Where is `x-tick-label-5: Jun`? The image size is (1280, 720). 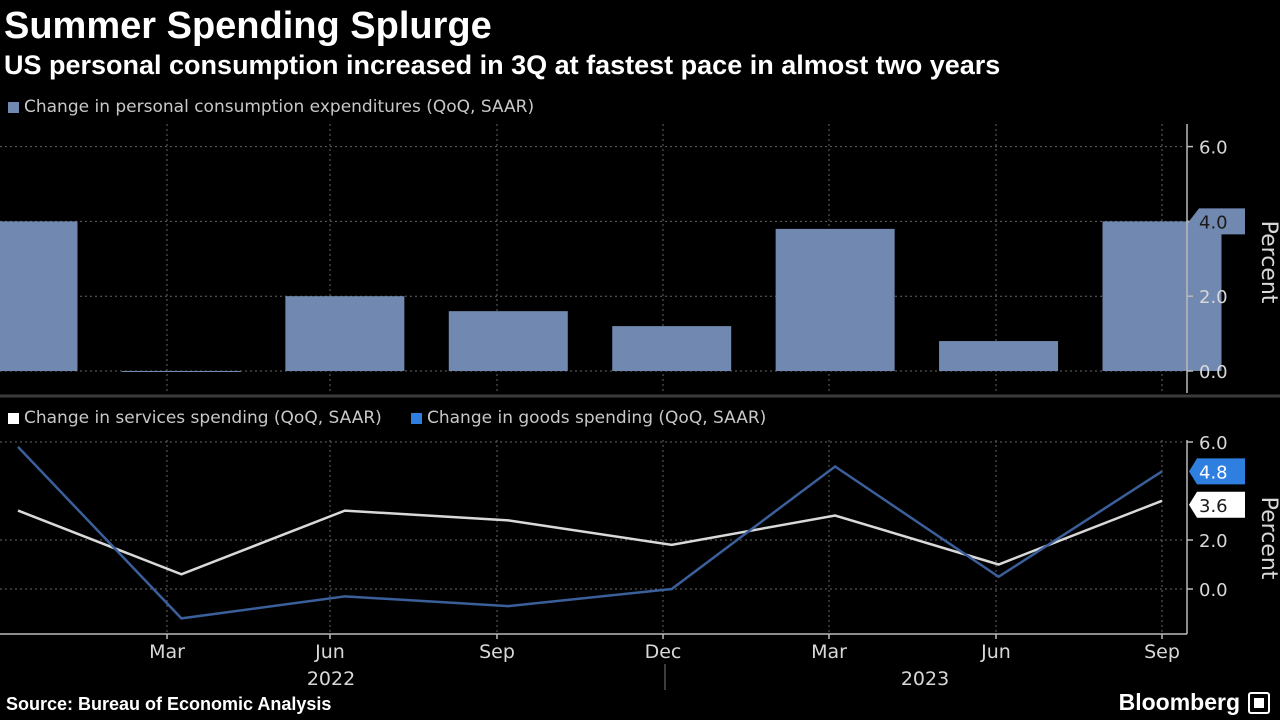 x-tick-label-5: Jun is located at coordinates (995, 652).